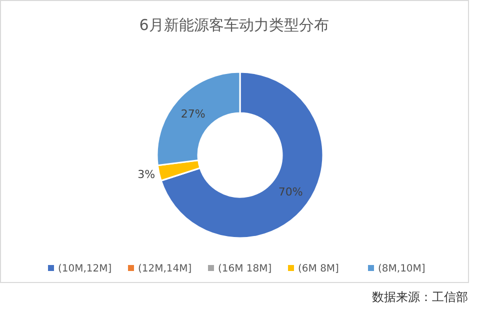  I want to click on legend-label: (12M,14M], so click(165, 269).